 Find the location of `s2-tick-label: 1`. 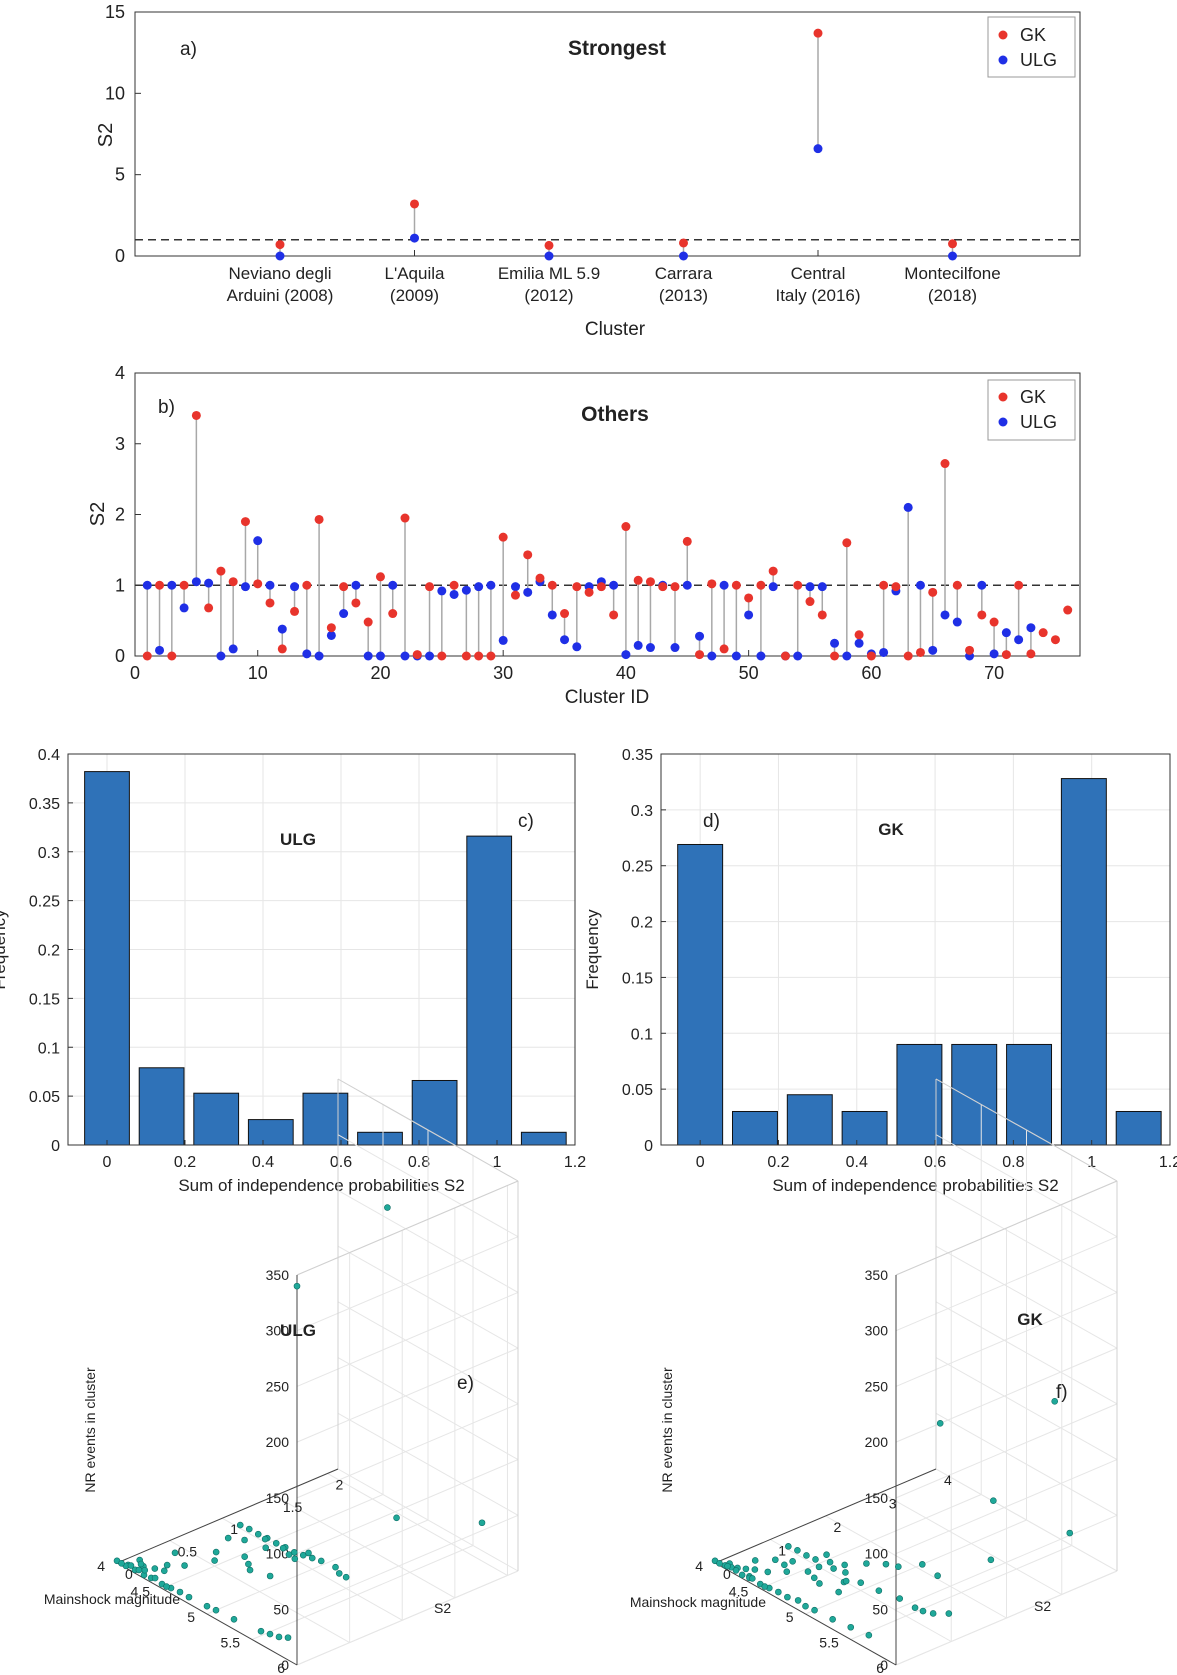

s2-tick-label: 1 is located at coordinates (782, 1551).